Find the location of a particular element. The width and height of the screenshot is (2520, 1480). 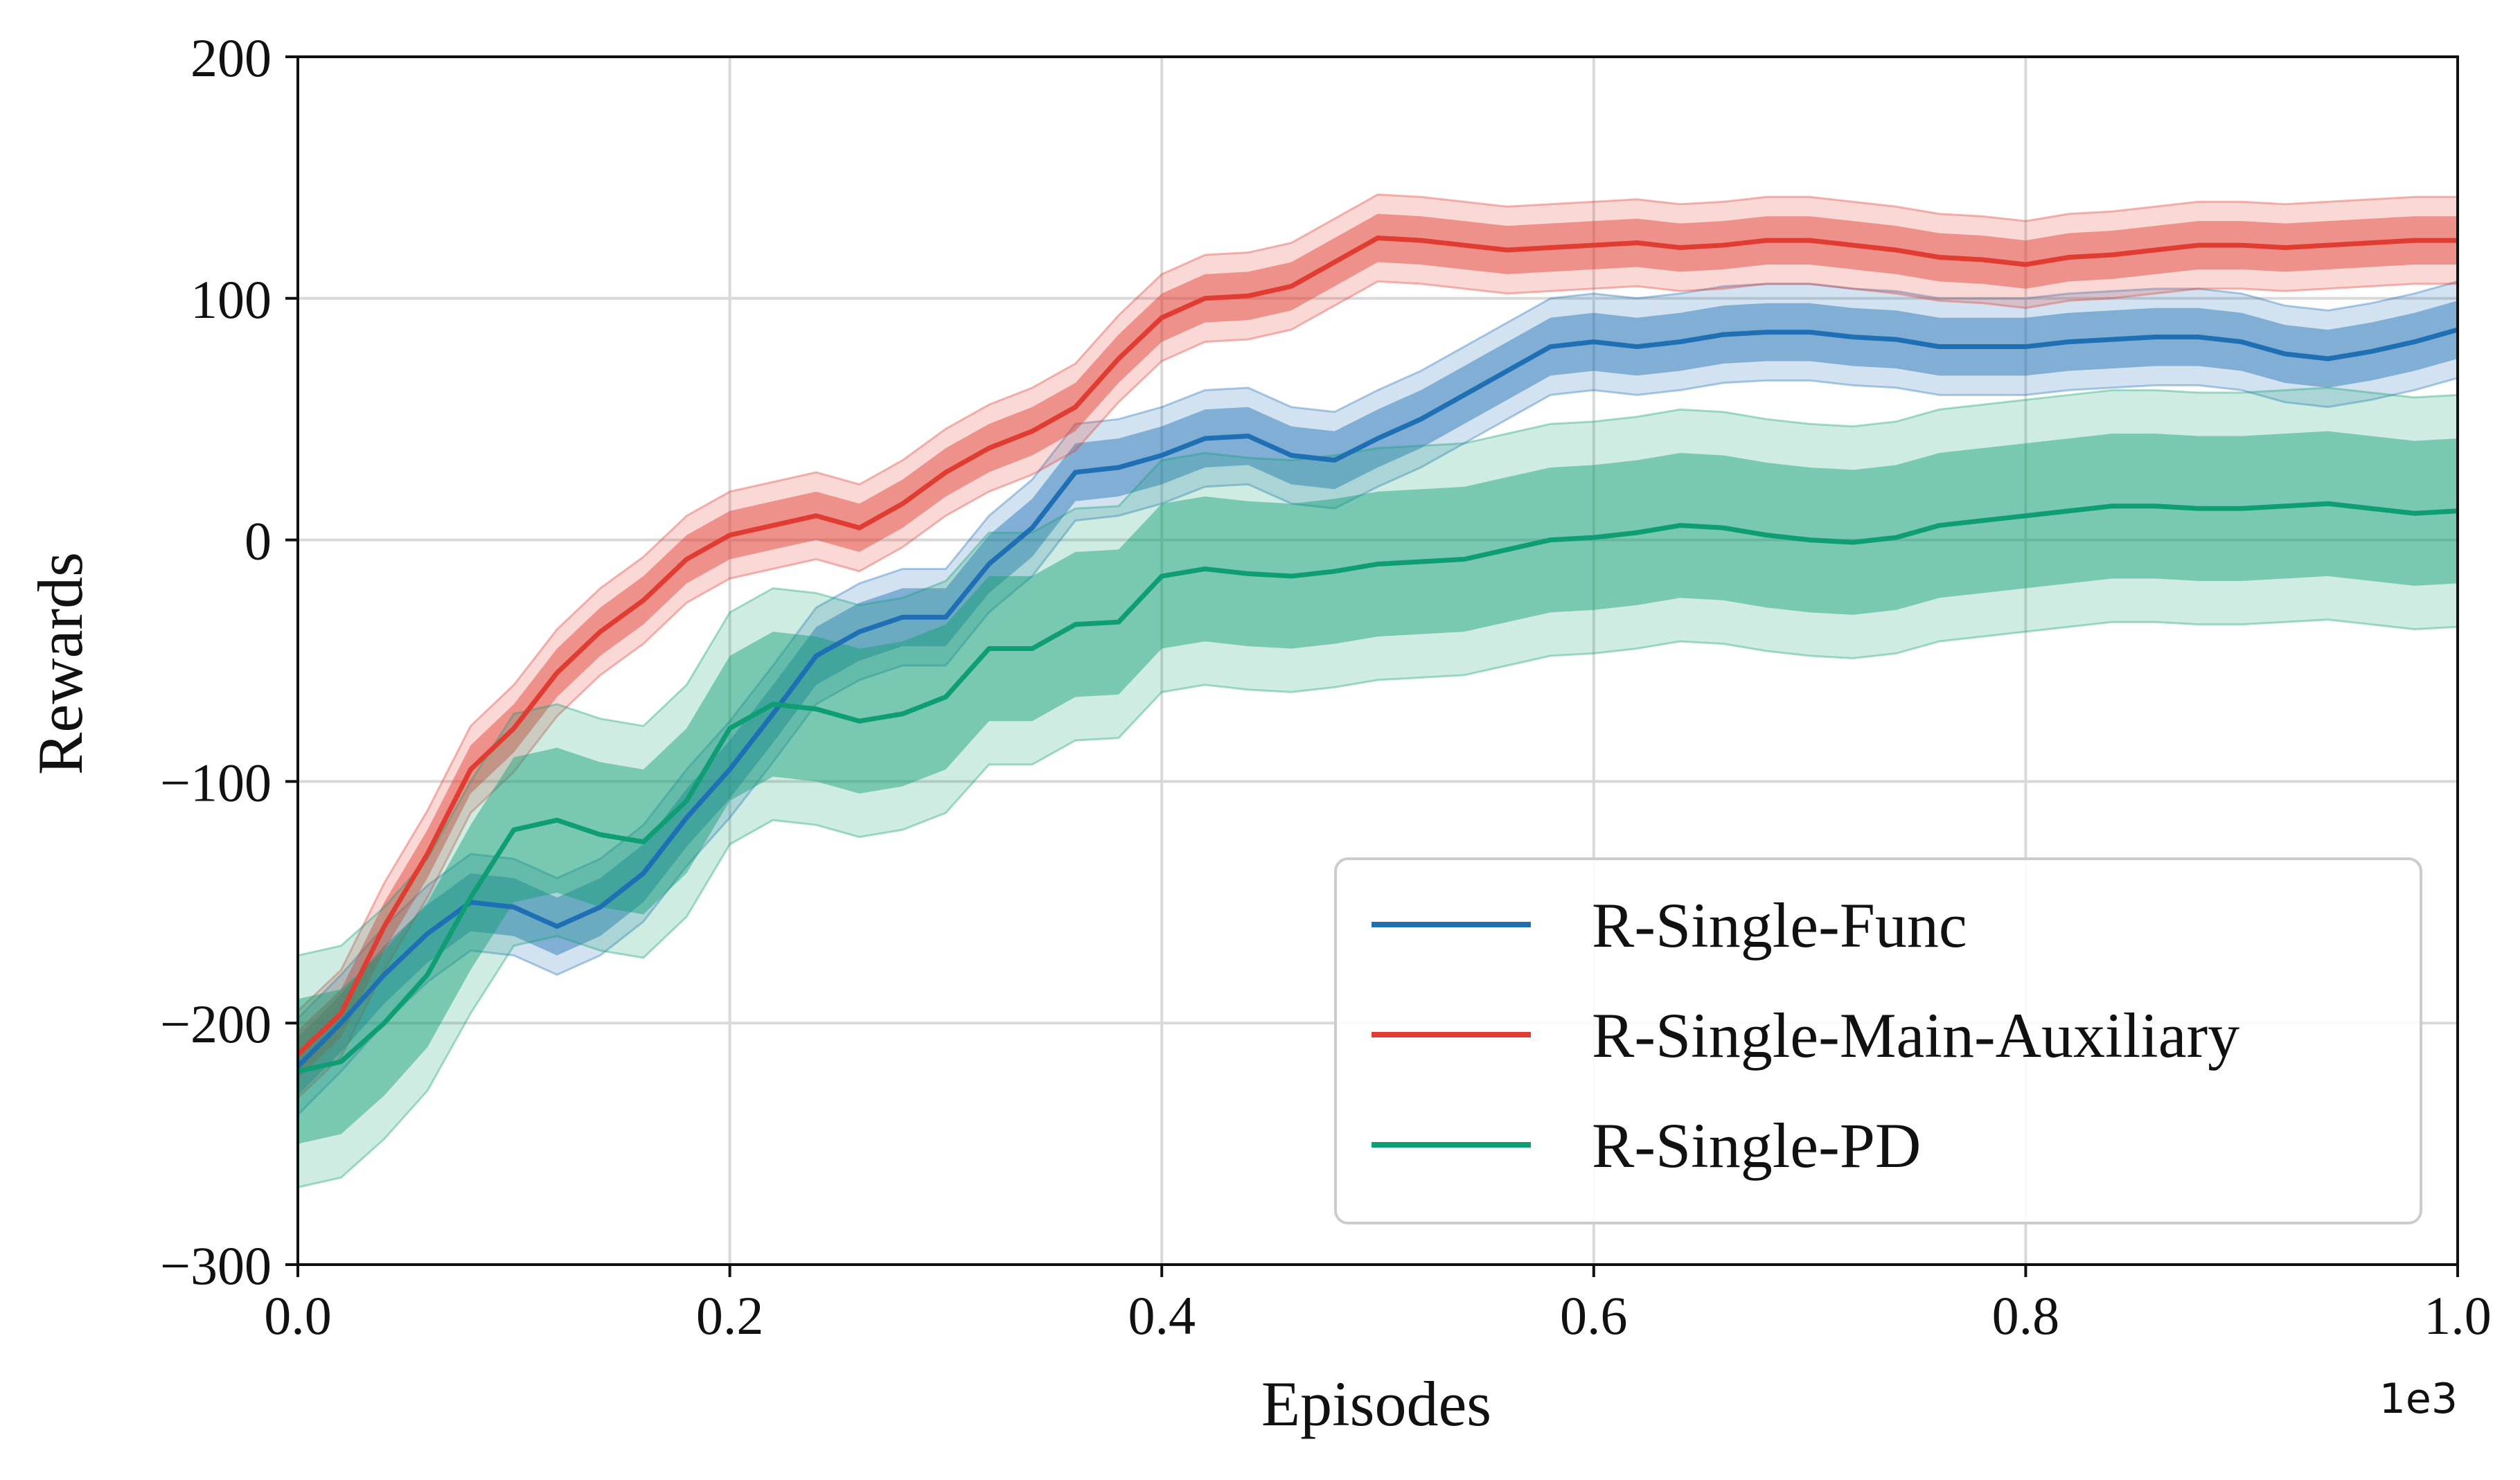

legend-box is located at coordinates (1878, 1040).